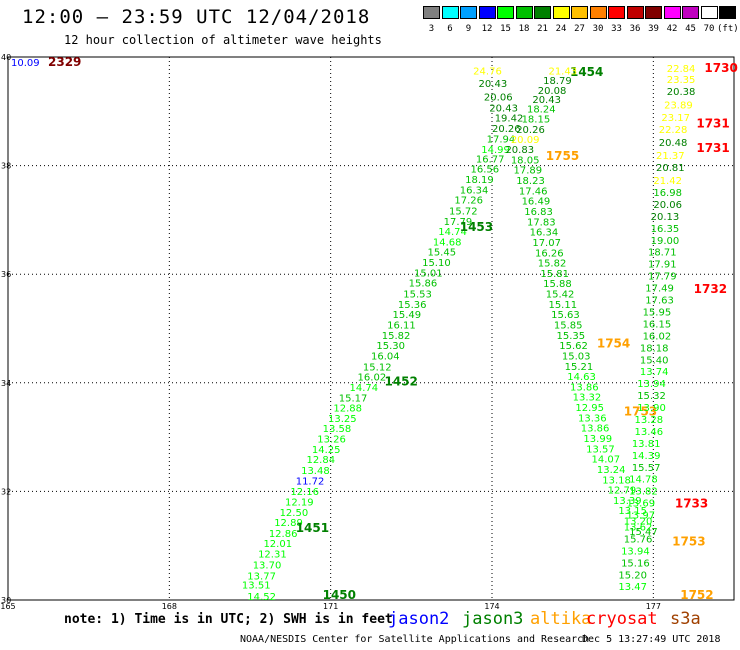 Image resolution: width=740 pixels, height=650 pixels. What do you see at coordinates (635, 563) in the screenshot?
I see `swh-observation: 15.16` at bounding box center [635, 563].